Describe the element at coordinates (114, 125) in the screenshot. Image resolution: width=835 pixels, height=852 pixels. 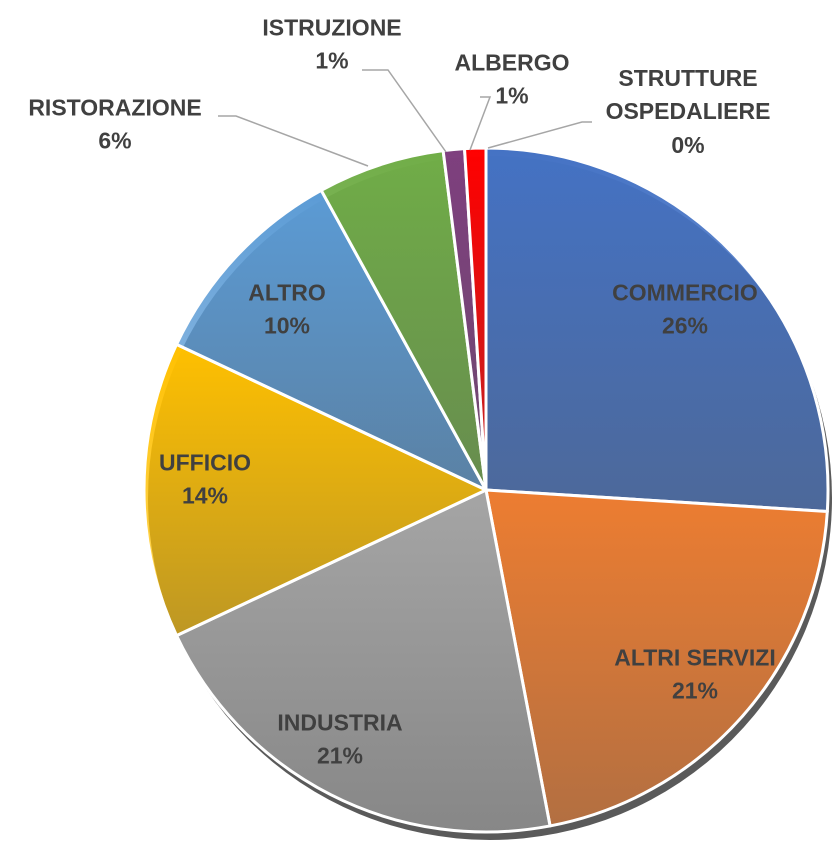
I see `data-label: RISTORAZIONE 6%` at that location.